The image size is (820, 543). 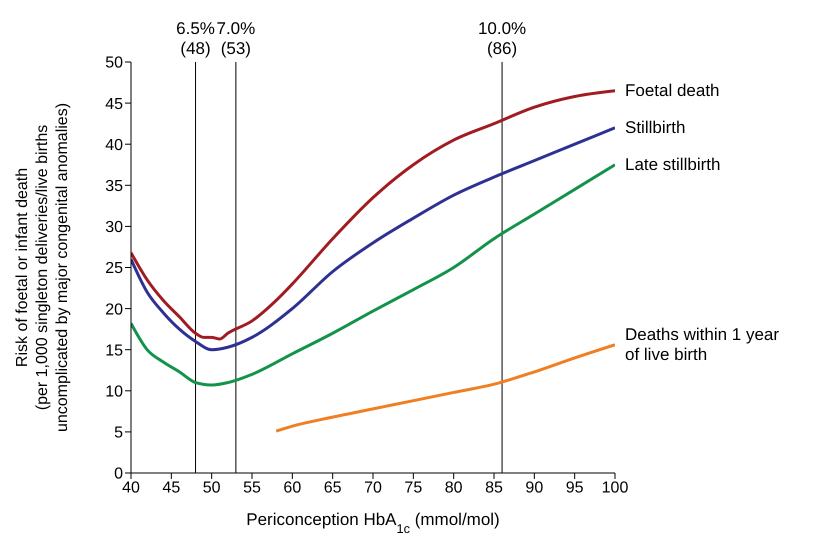 What do you see at coordinates (615, 487) in the screenshot?
I see `x-tick-label: 100` at bounding box center [615, 487].